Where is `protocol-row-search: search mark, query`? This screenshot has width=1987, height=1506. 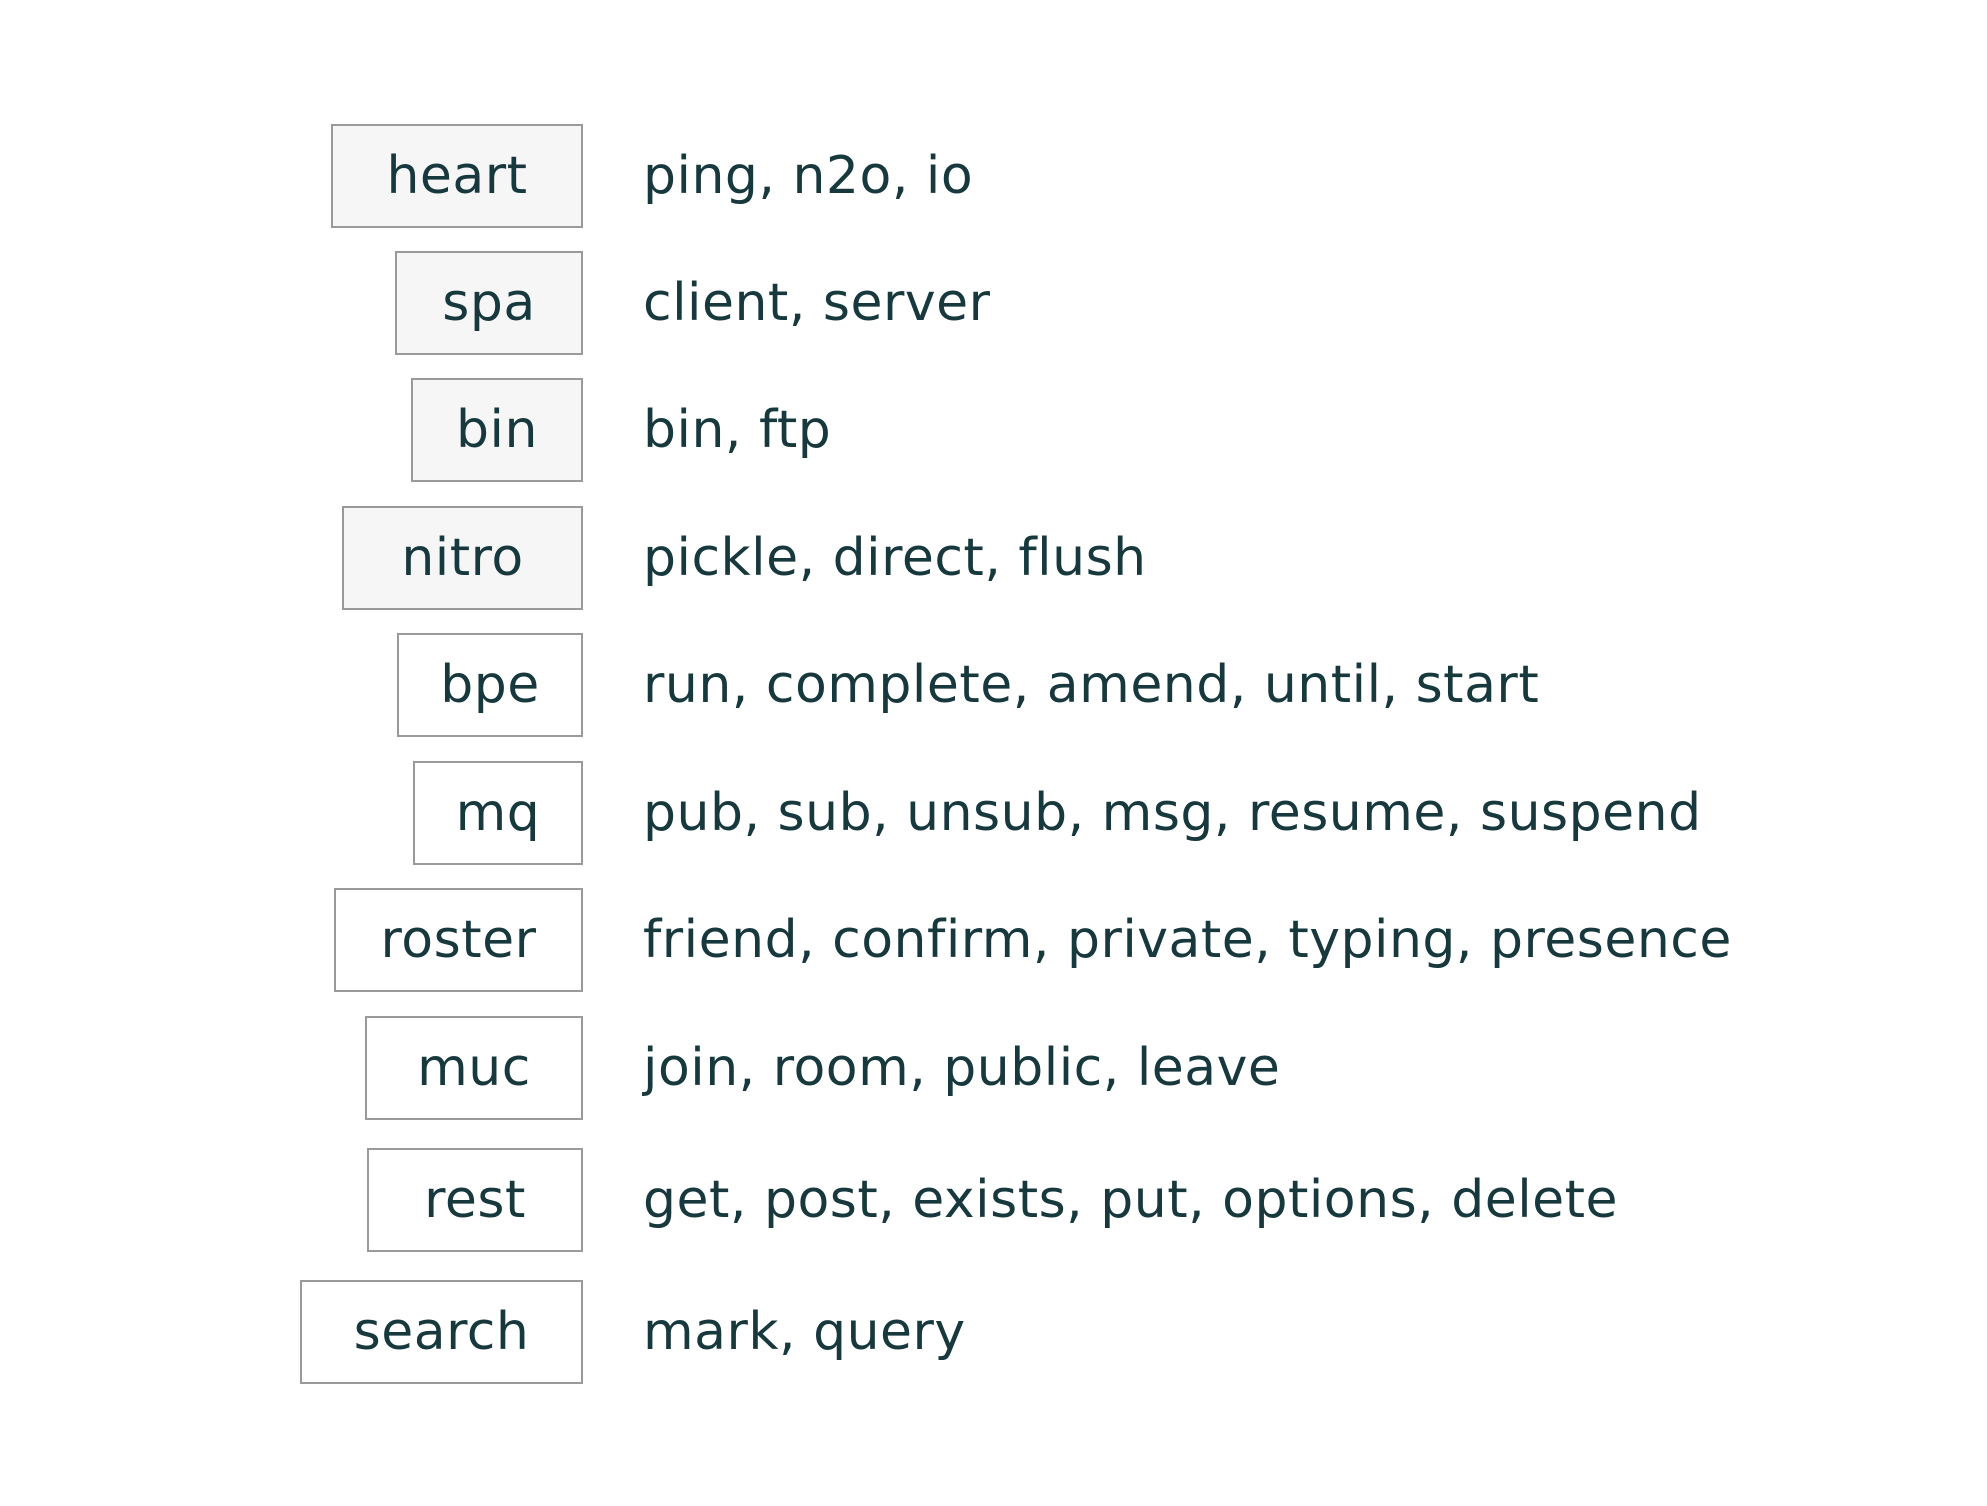 protocol-row-search: search mark, query is located at coordinates (993, 1333).